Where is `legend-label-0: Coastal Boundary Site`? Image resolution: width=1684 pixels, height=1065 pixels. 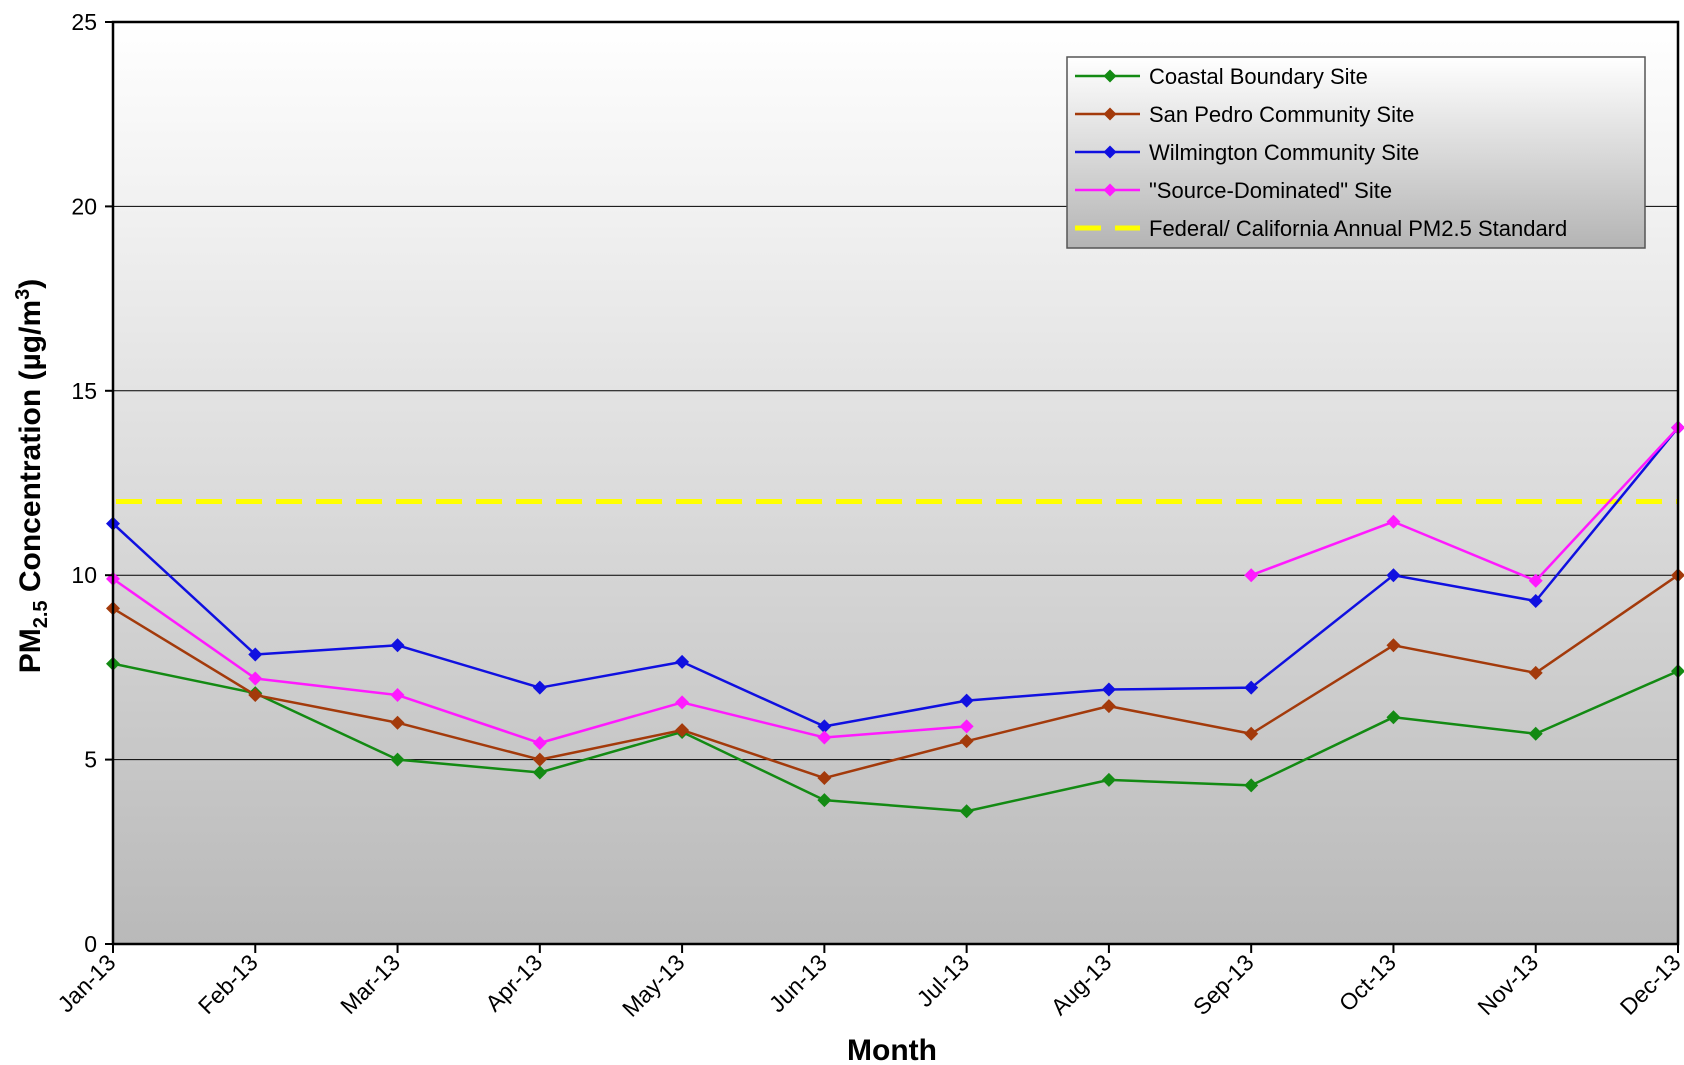
legend-label-0: Coastal Boundary Site is located at coordinates (1258, 76).